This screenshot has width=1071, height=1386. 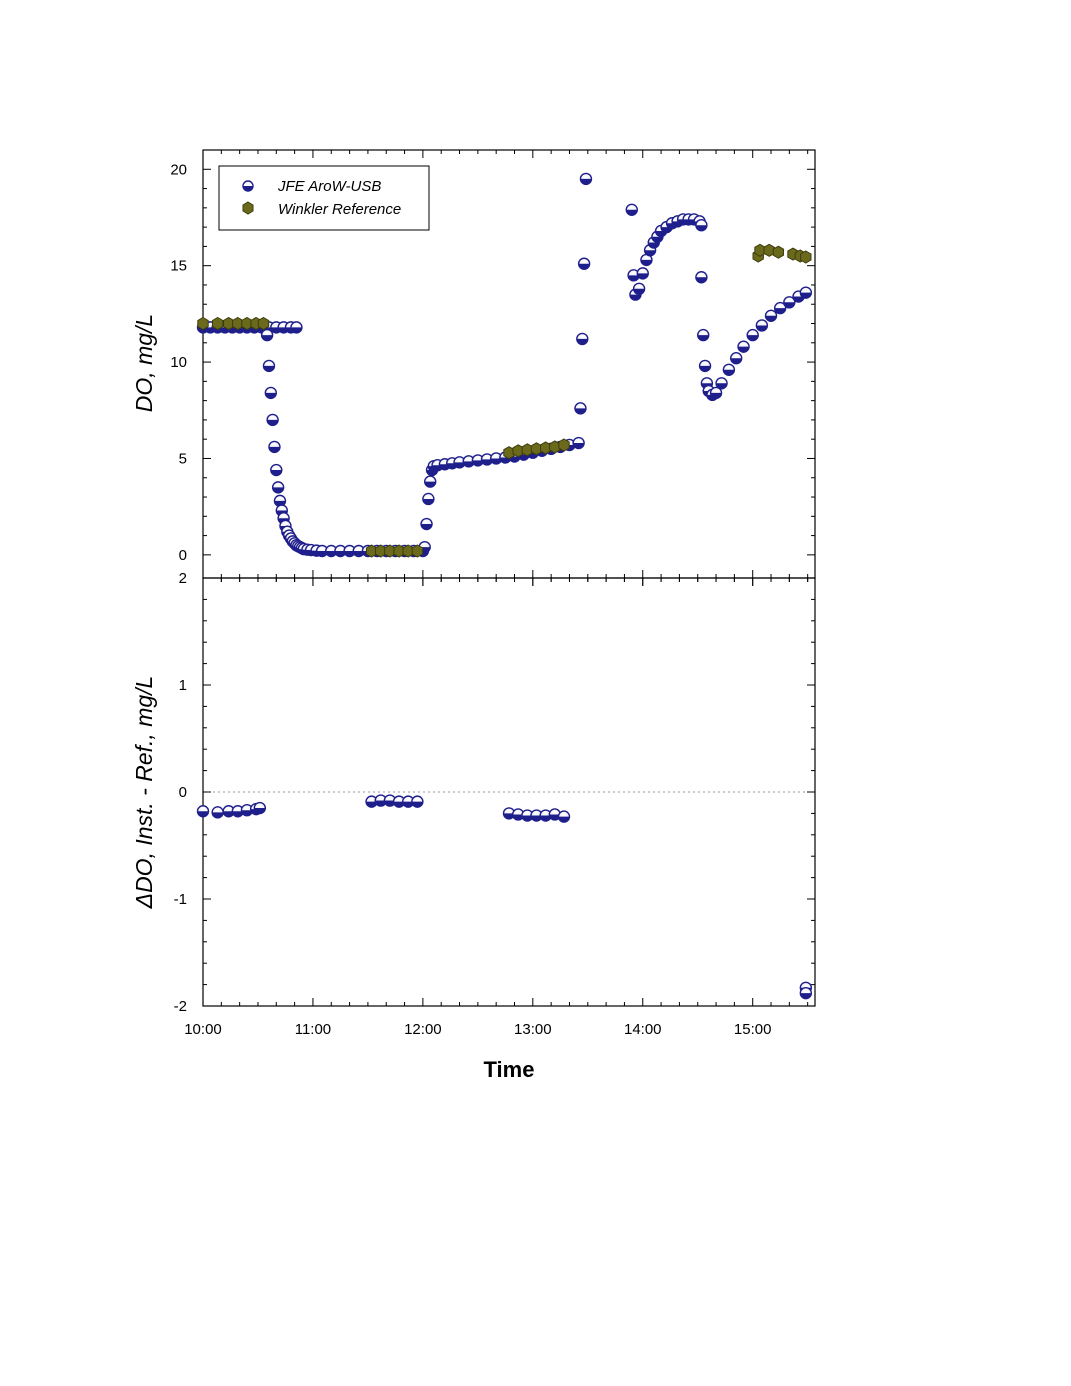 I want to click on legend-label-jfe: JFE AroW-USB, so click(x=329, y=186).